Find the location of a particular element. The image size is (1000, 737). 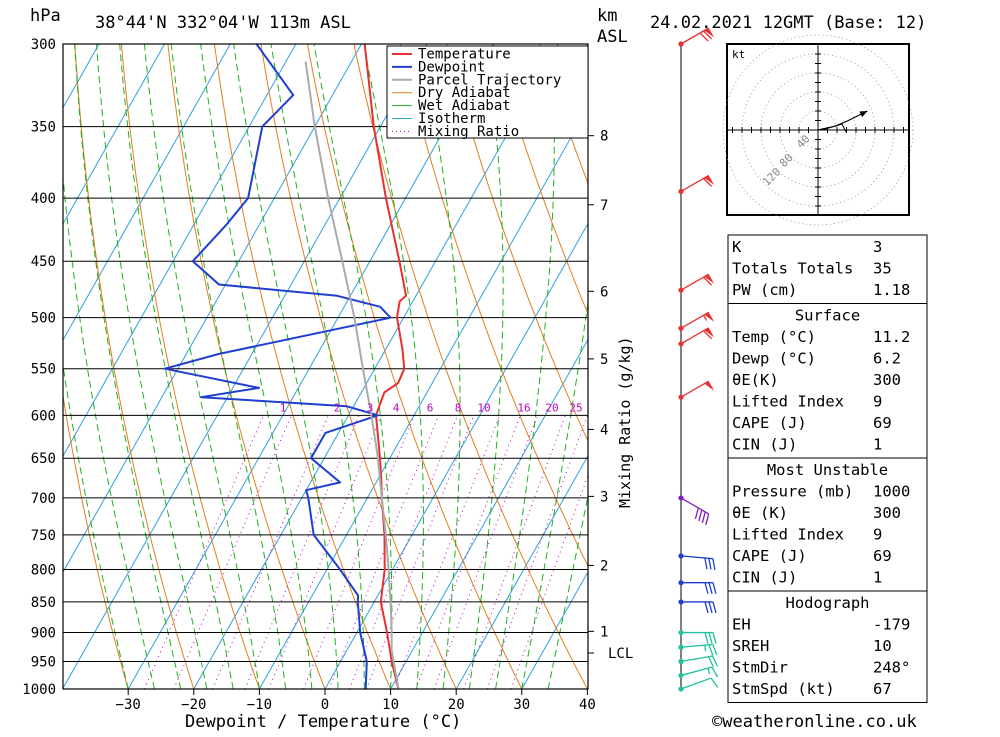

pressure-tick-label: 1000 is located at coordinates (39, 690).